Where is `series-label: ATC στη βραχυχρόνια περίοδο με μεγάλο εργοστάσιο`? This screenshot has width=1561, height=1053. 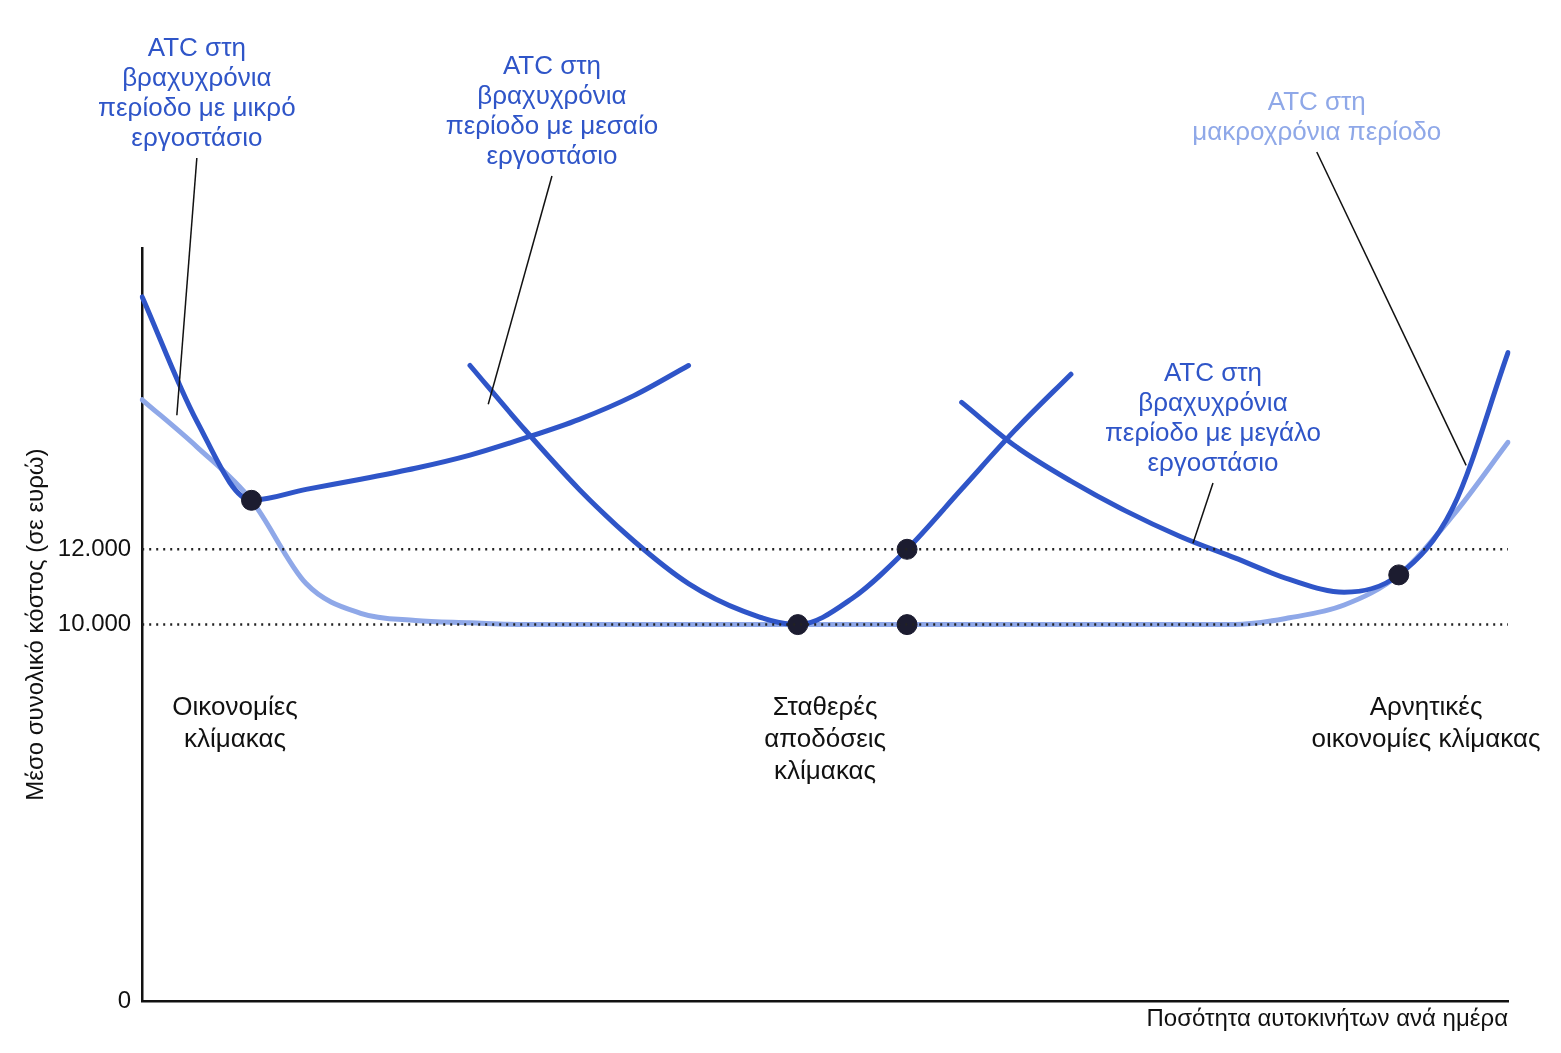
series-label: ATC στη βραχυχρόνια περίοδο με μεγάλο εργοστάσιο is located at coordinates (1213, 417).